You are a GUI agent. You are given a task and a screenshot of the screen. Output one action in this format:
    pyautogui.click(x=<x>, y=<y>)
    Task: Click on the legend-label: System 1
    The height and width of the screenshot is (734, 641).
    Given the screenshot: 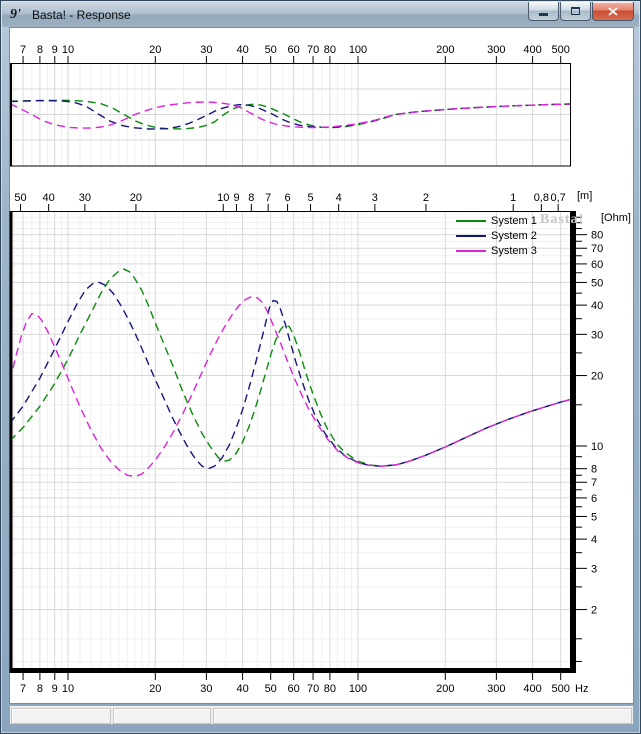 What is the action you would take?
    pyautogui.click(x=514, y=220)
    